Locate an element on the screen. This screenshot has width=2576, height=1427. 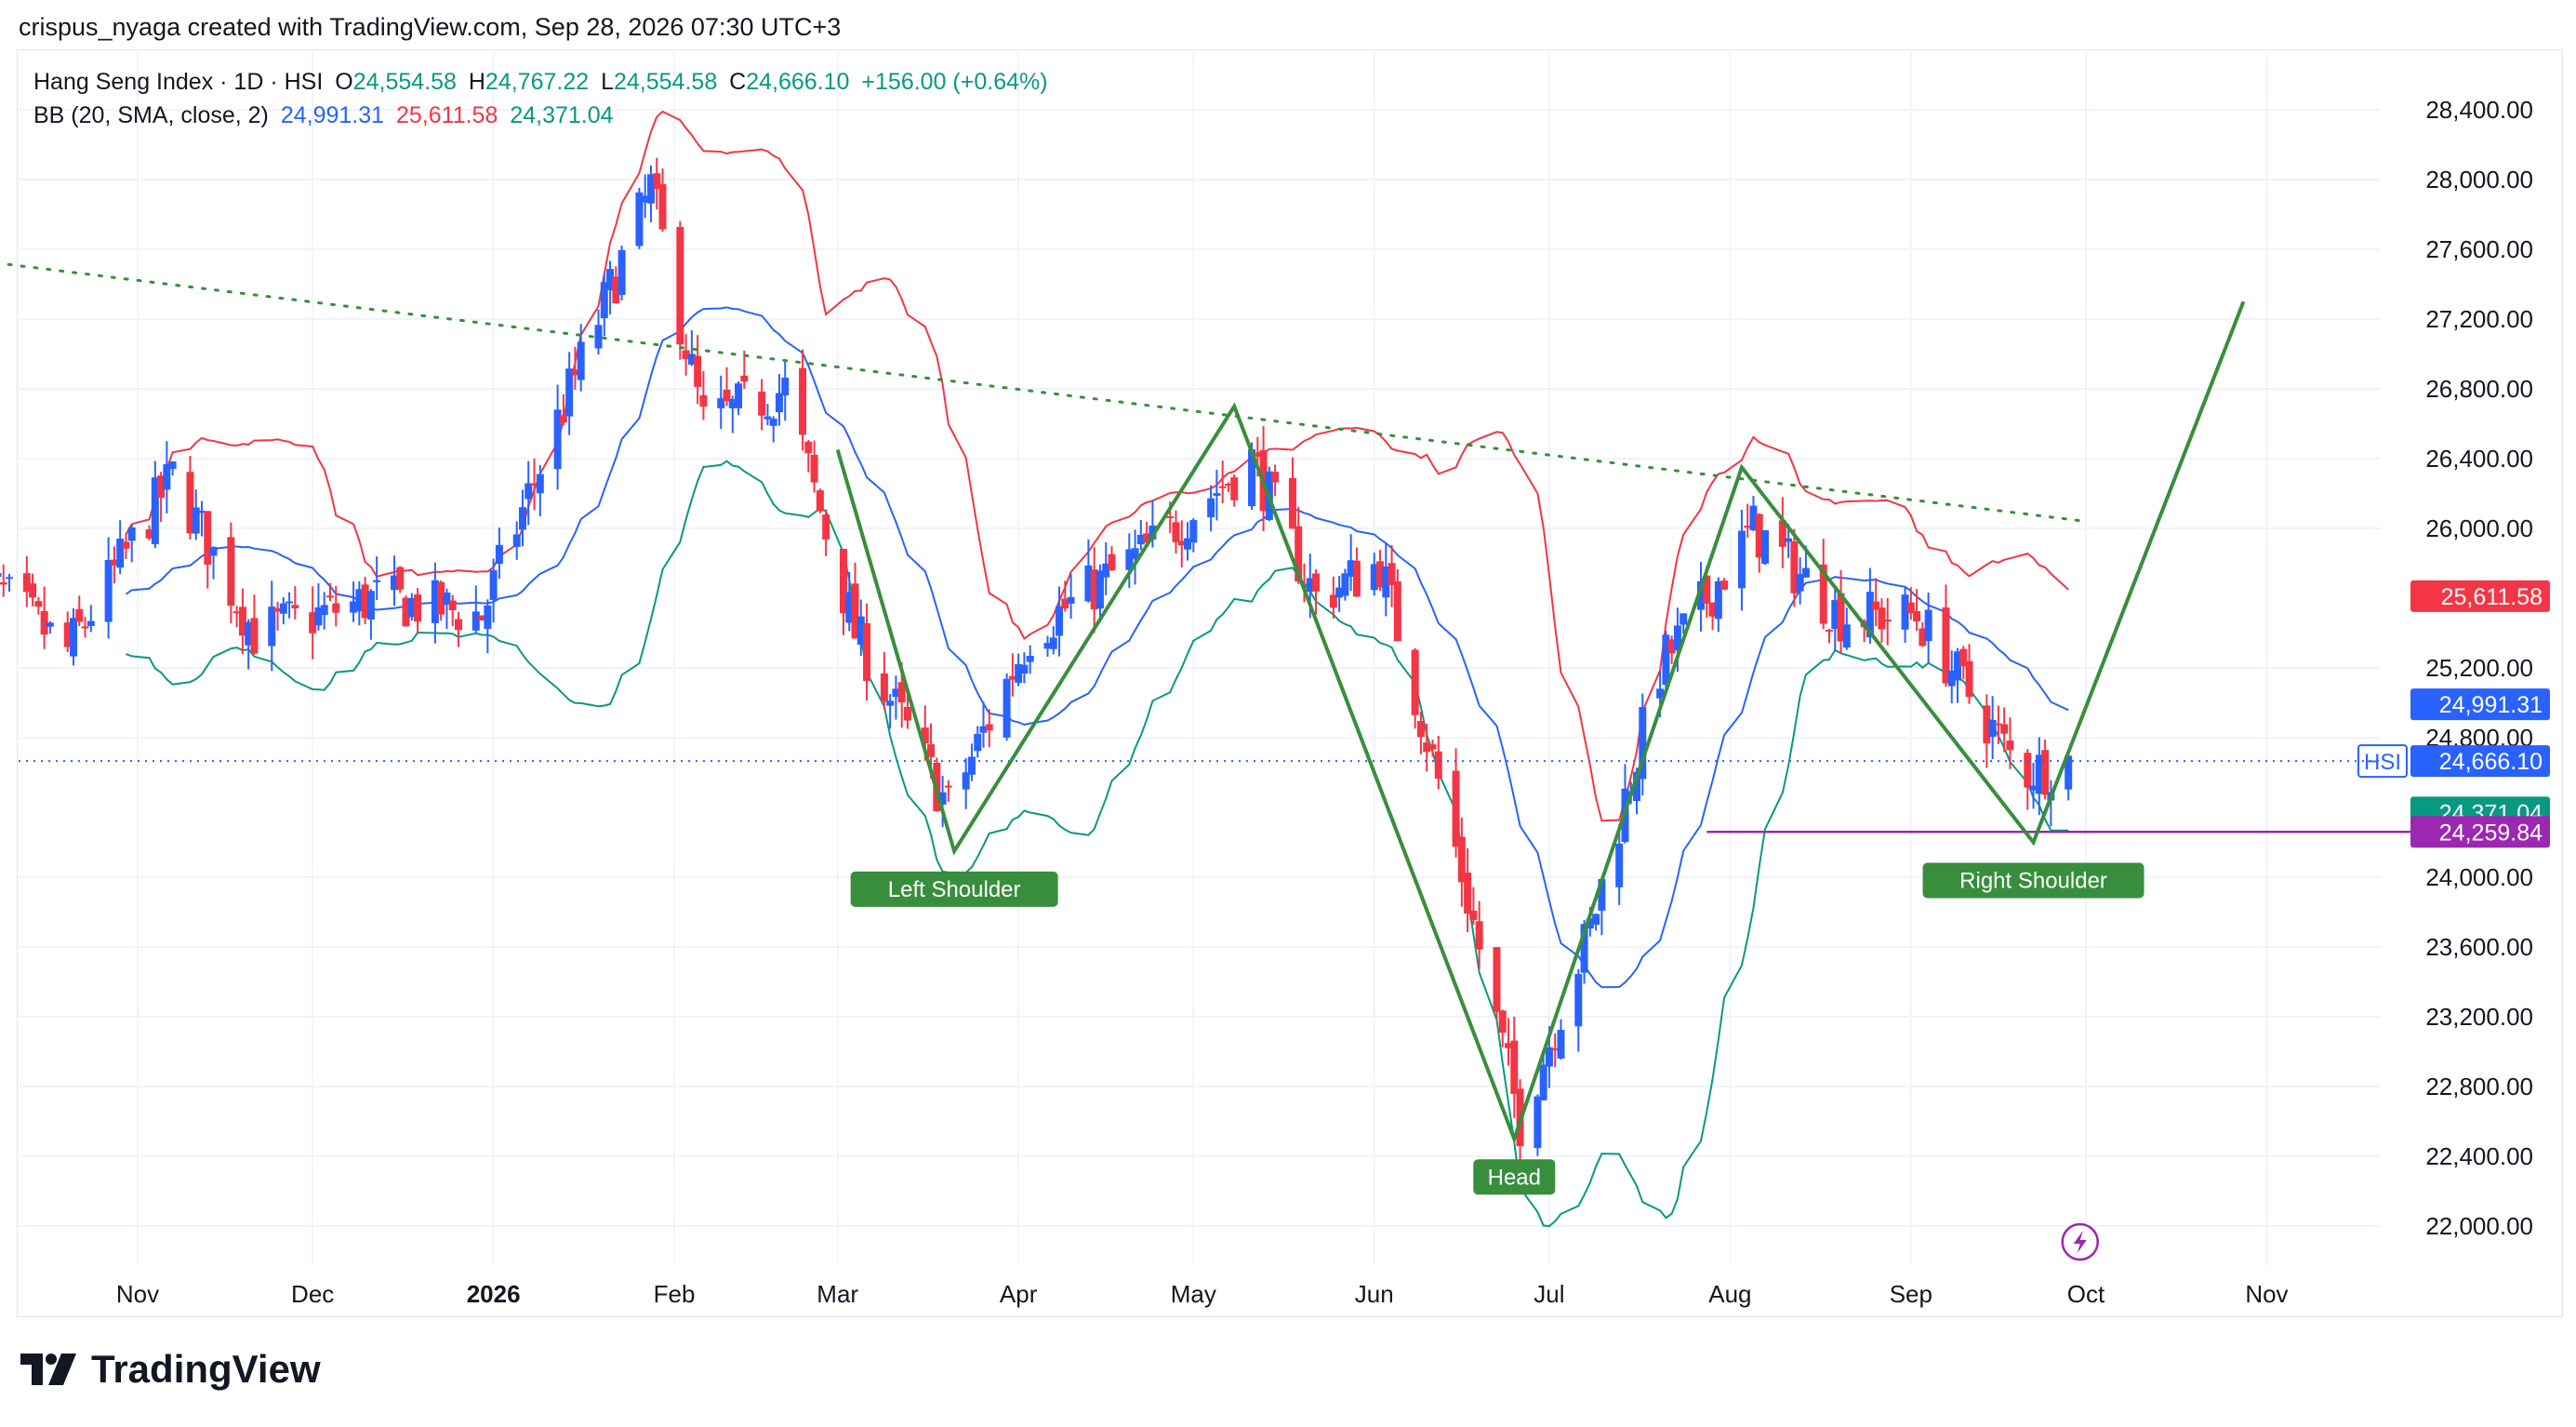
close-label: C is located at coordinates (738, 82).